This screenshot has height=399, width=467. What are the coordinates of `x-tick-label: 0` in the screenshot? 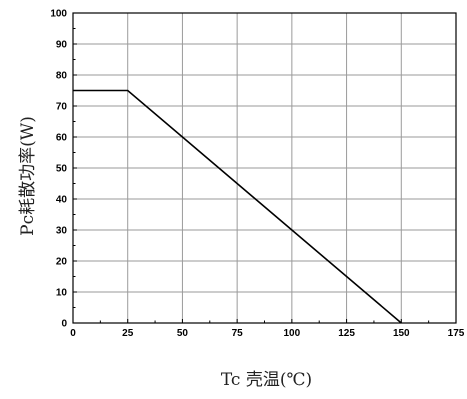 It's located at (73, 333).